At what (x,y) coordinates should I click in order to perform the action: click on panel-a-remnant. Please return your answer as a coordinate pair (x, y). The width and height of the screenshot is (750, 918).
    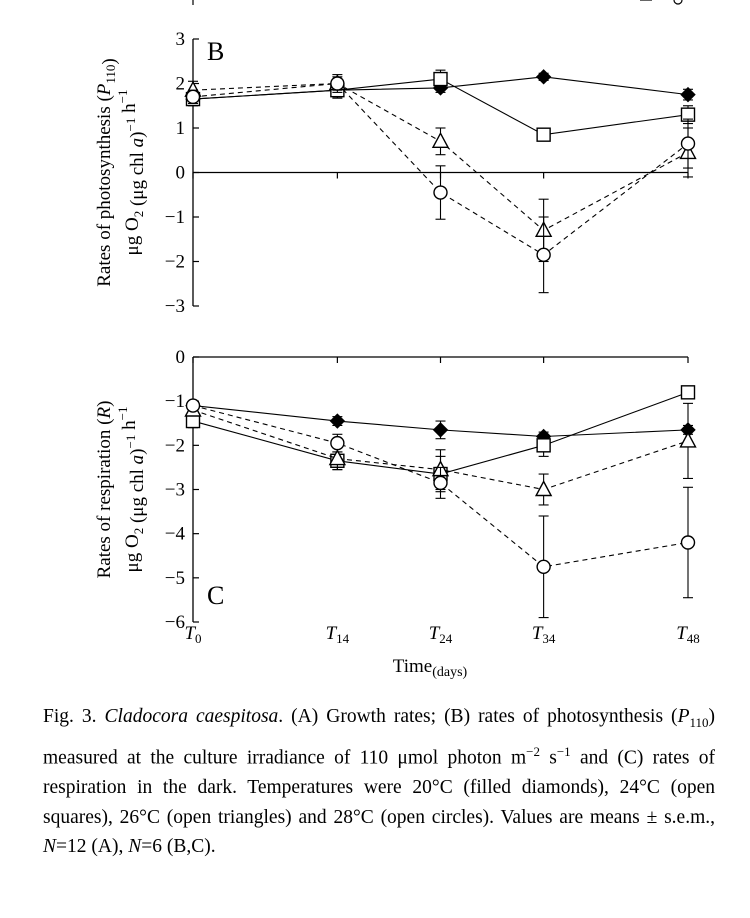
    Looking at the image, I should click on (437, 2).